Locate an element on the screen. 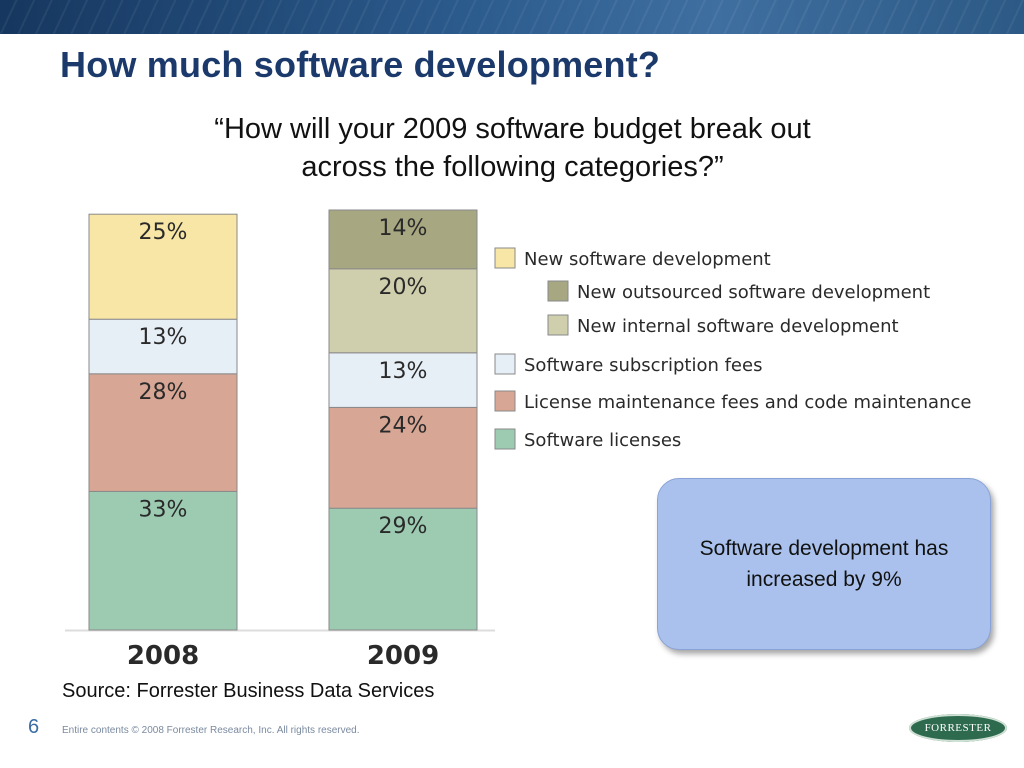 This screenshot has height=768, width=1024. data-label-2009-new-outsourced-software-development: 14% is located at coordinates (403, 228).